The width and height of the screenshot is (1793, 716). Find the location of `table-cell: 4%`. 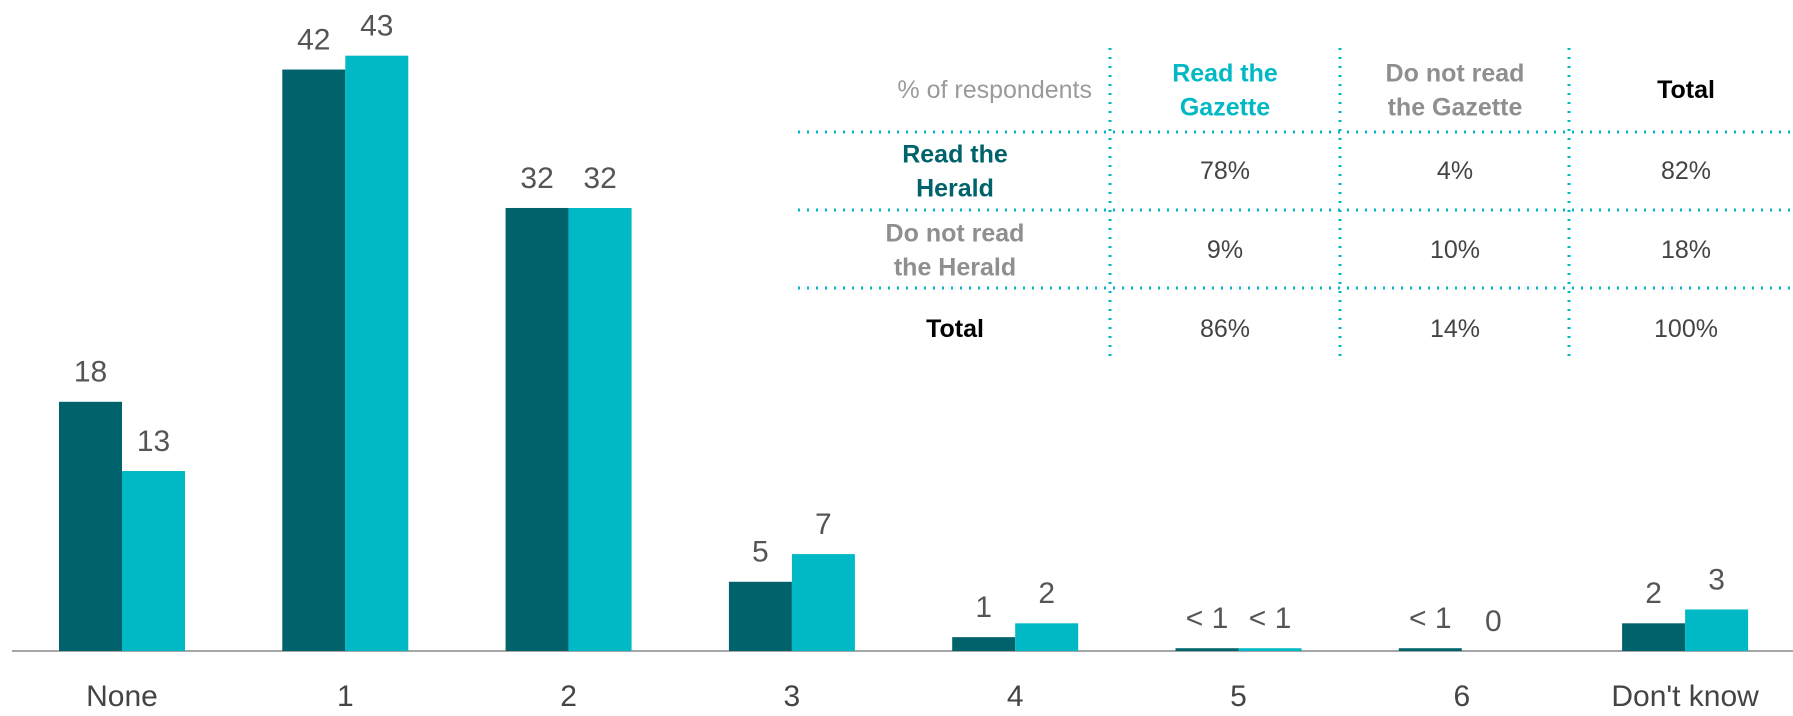

table-cell: 4% is located at coordinates (1455, 171).